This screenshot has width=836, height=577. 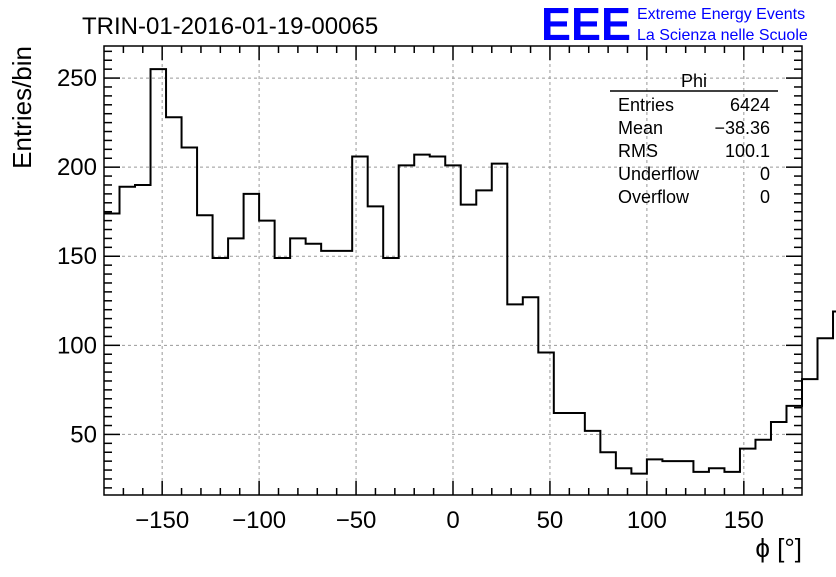 I want to click on x-tick-label: −50, so click(x=356, y=520).